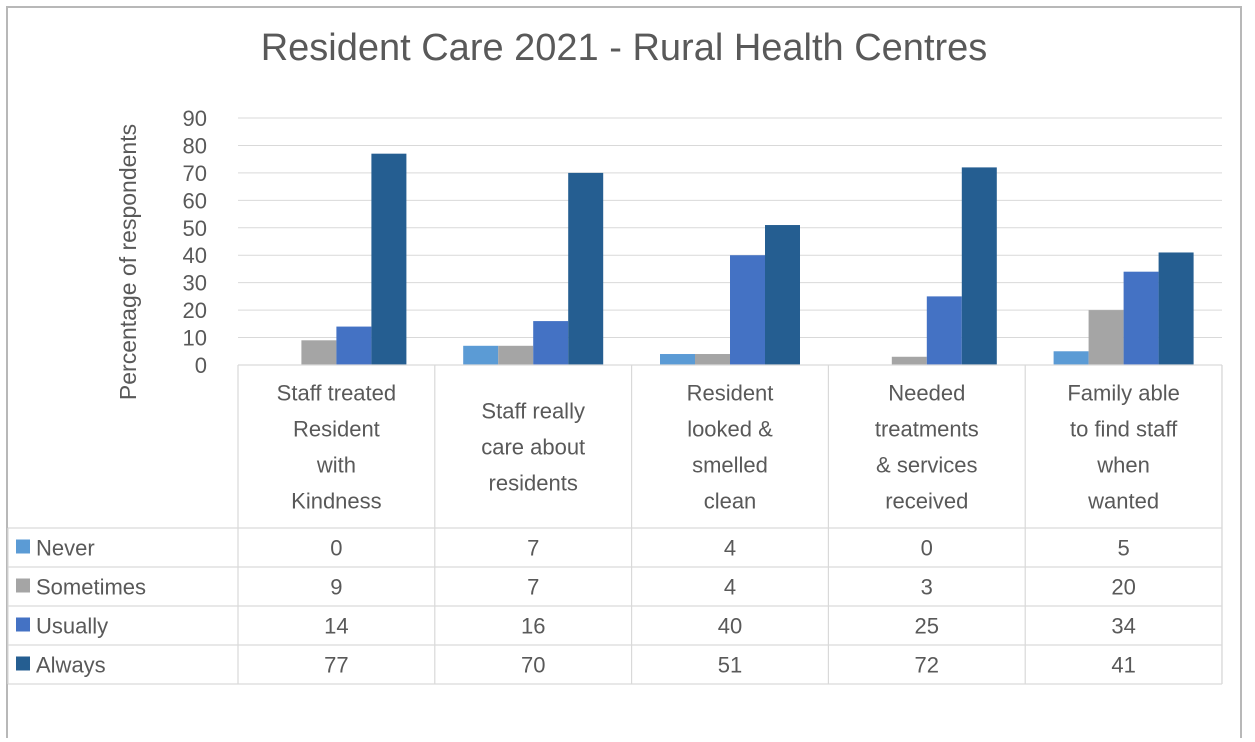 The image size is (1255, 742). Describe the element at coordinates (730, 447) in the screenshot. I see `category-label: Resident looked & smelled clean` at that location.